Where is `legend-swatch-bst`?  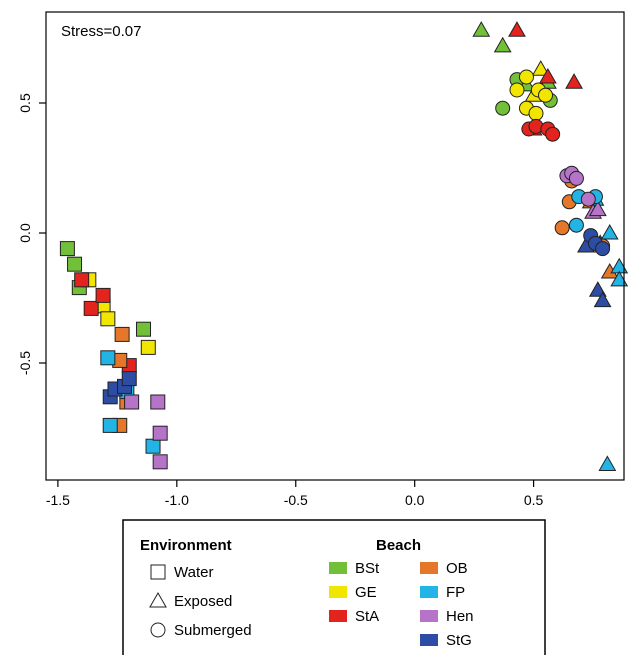 legend-swatch-bst is located at coordinates (338, 568).